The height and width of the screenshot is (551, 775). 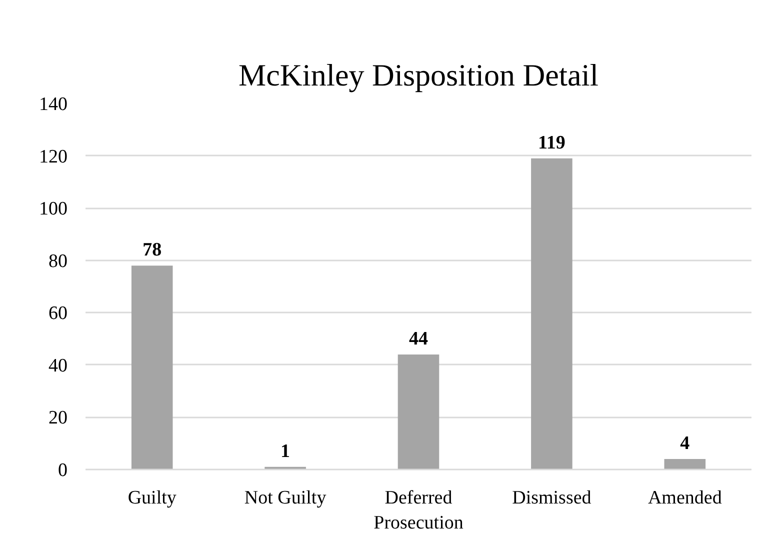 I want to click on x-tick-label: Not Guilty, so click(x=285, y=498).